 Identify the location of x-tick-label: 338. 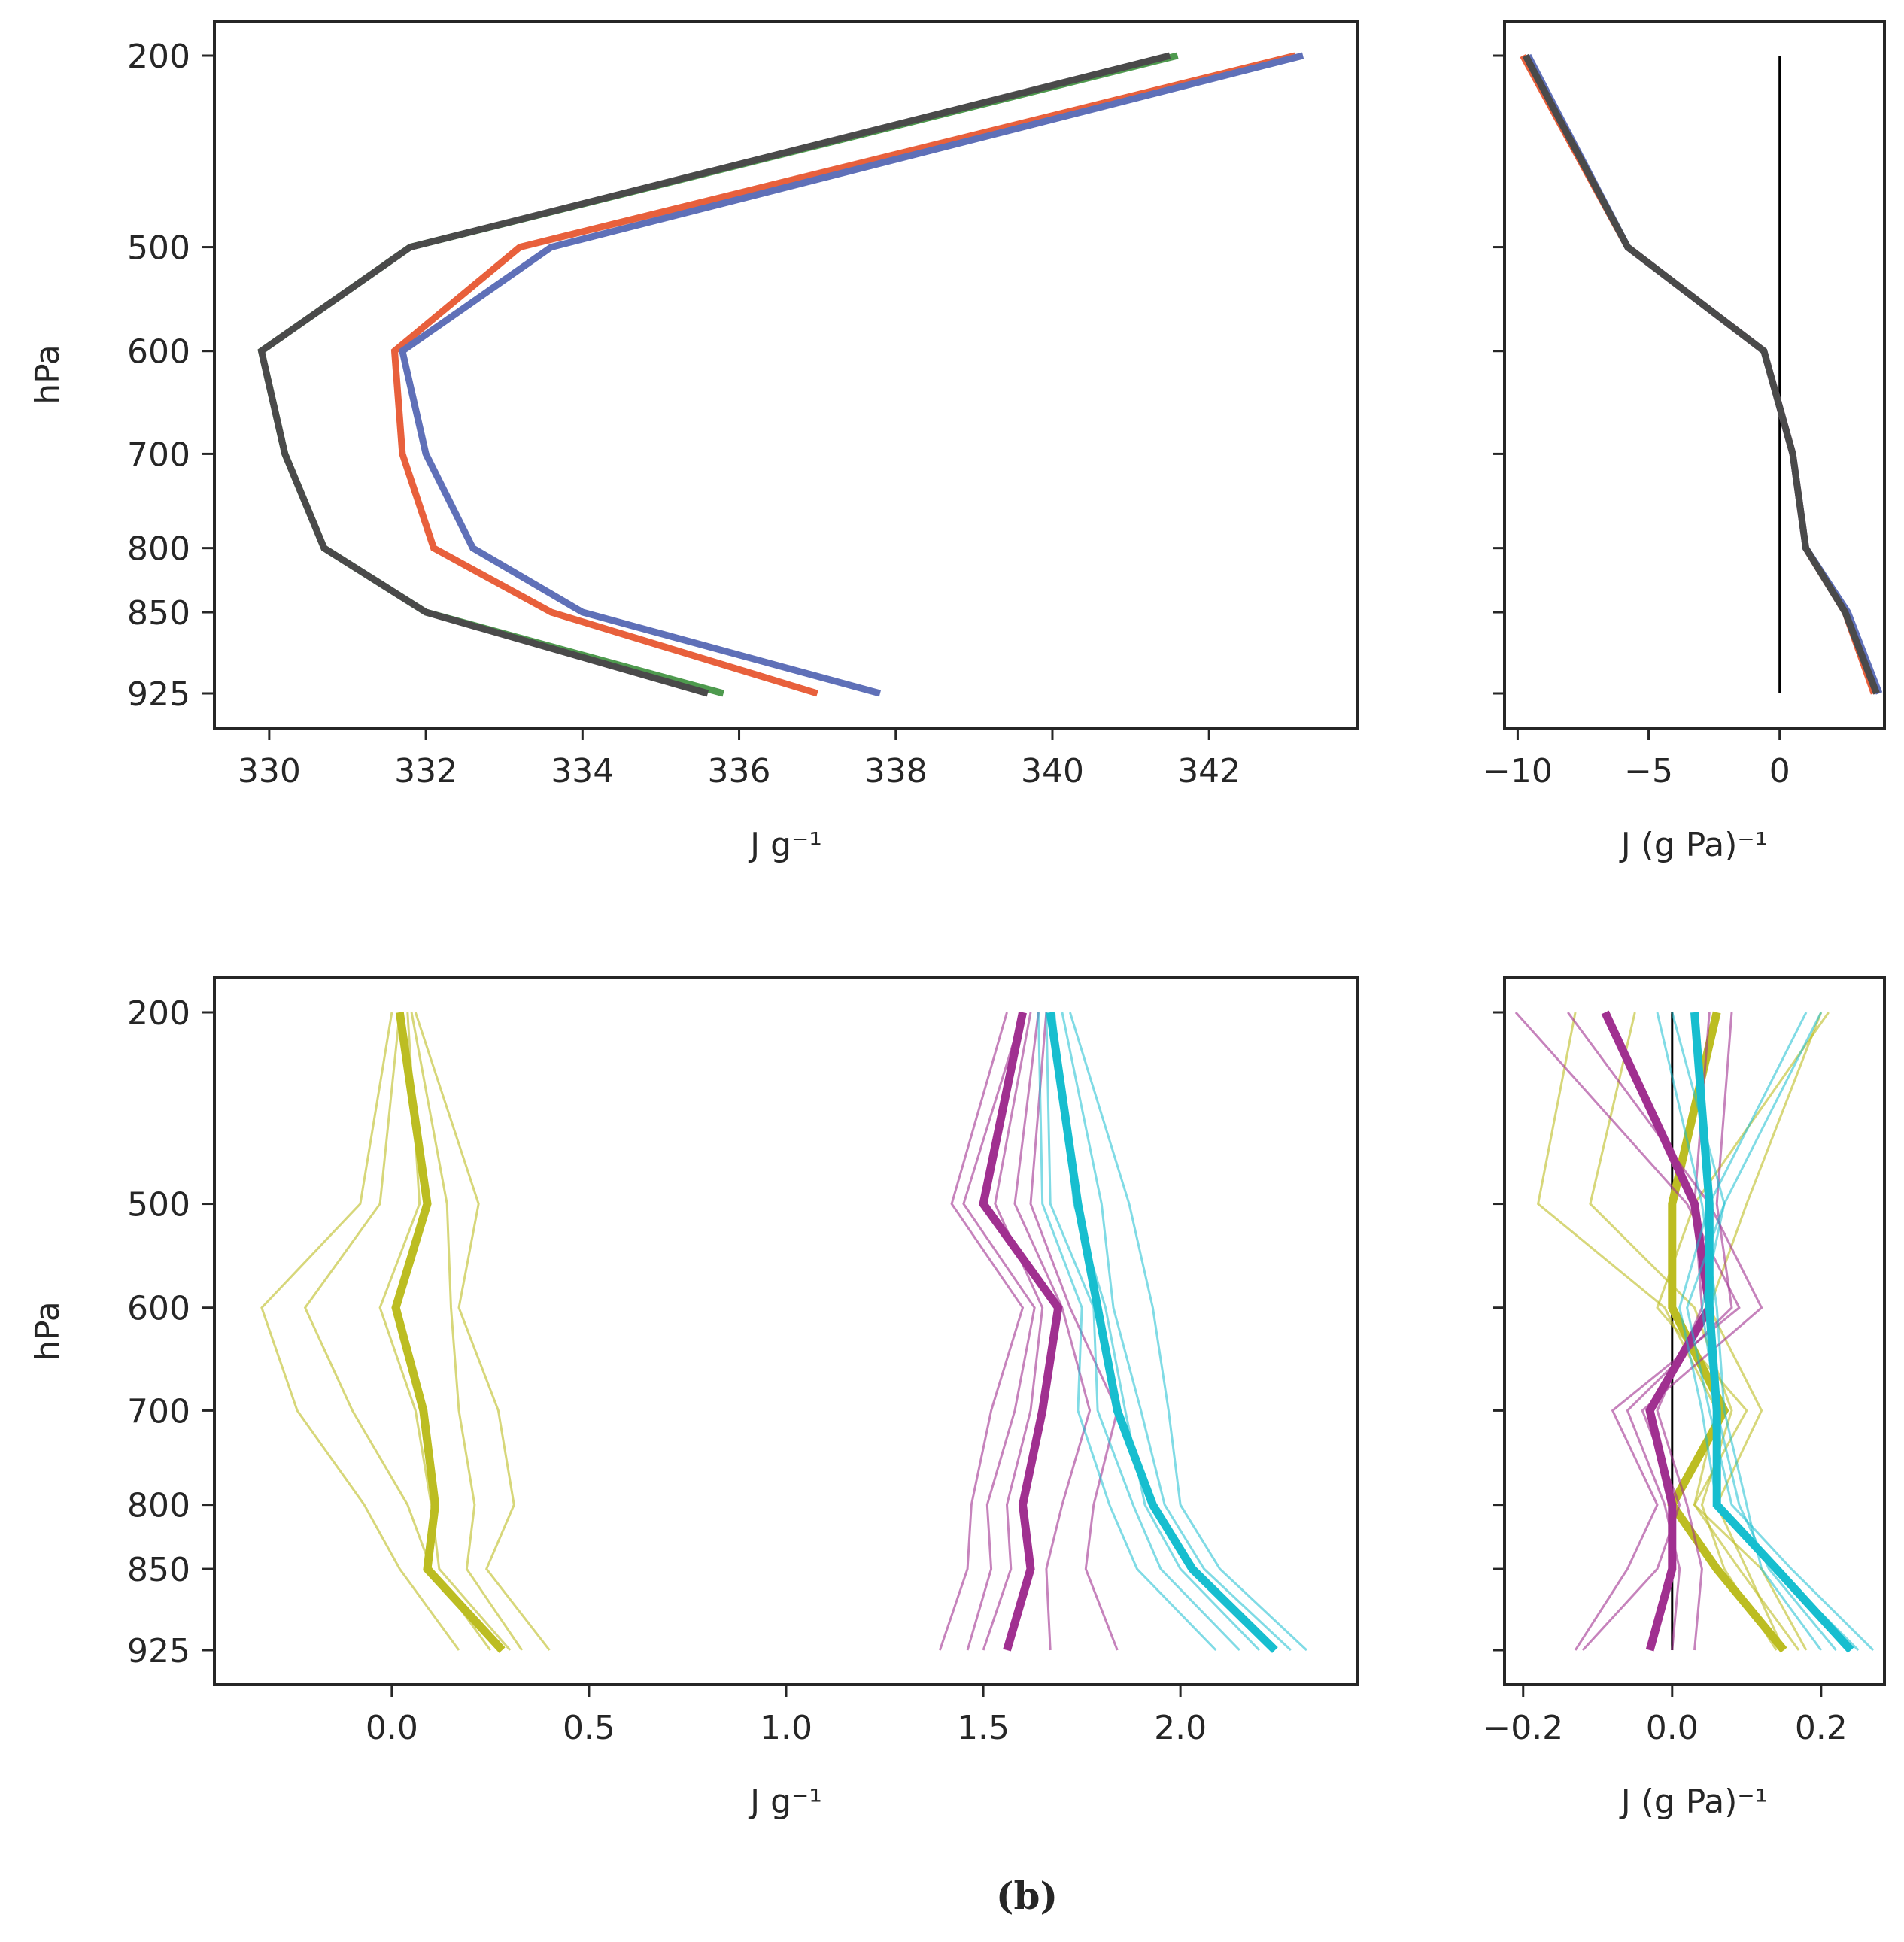
(896, 771).